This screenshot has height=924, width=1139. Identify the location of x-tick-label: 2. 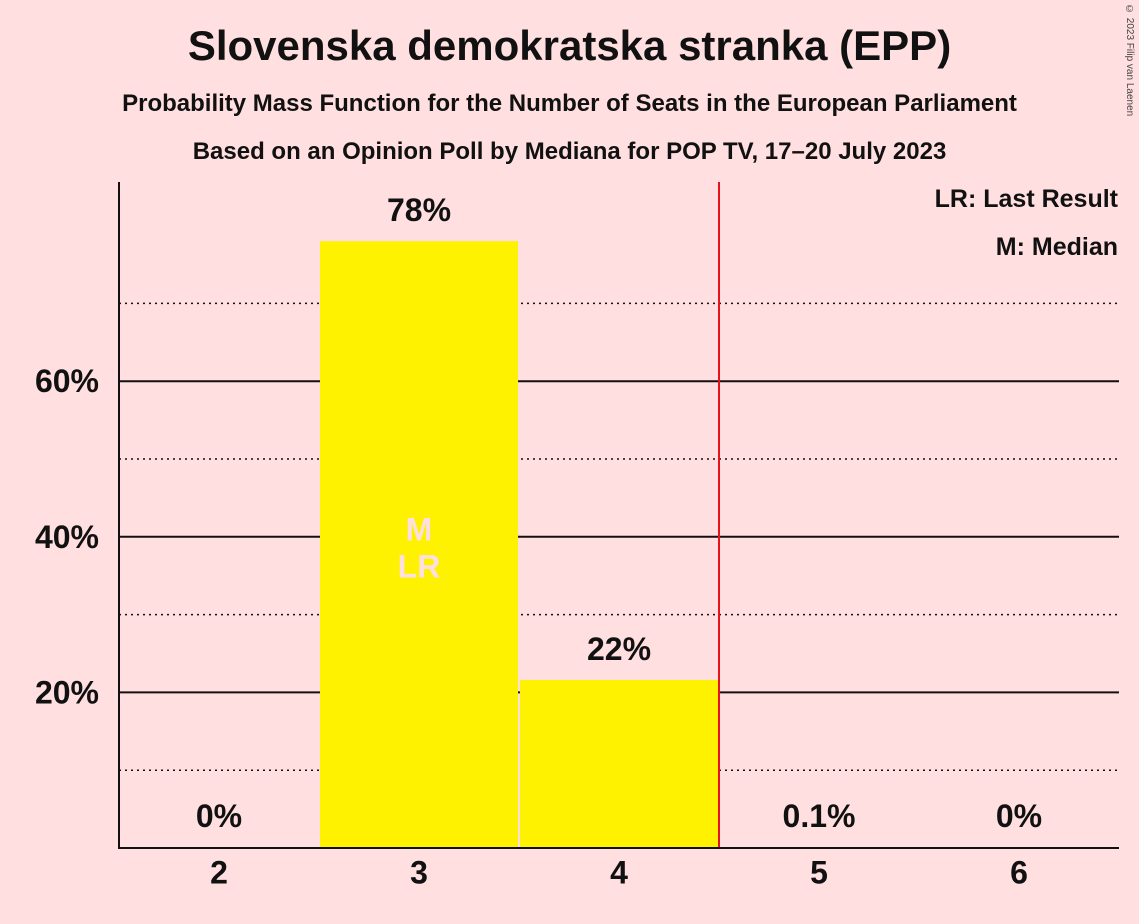
(219, 872).